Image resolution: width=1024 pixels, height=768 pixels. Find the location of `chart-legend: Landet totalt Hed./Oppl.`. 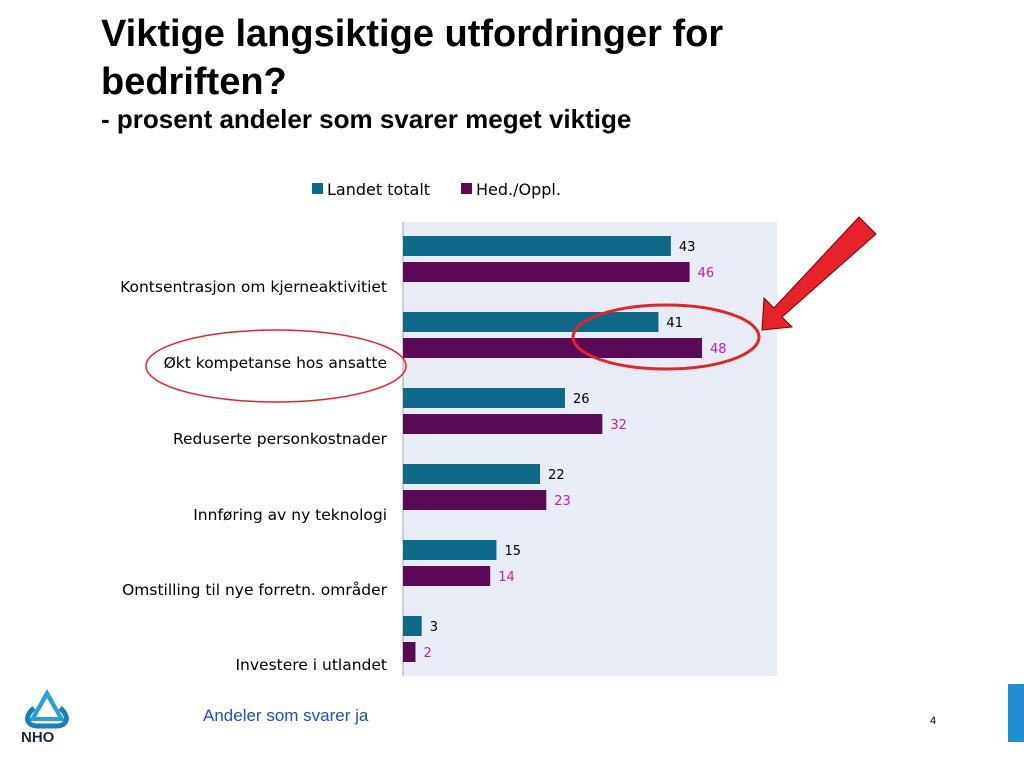

chart-legend: Landet totalt Hed./Oppl. is located at coordinates (436, 189).